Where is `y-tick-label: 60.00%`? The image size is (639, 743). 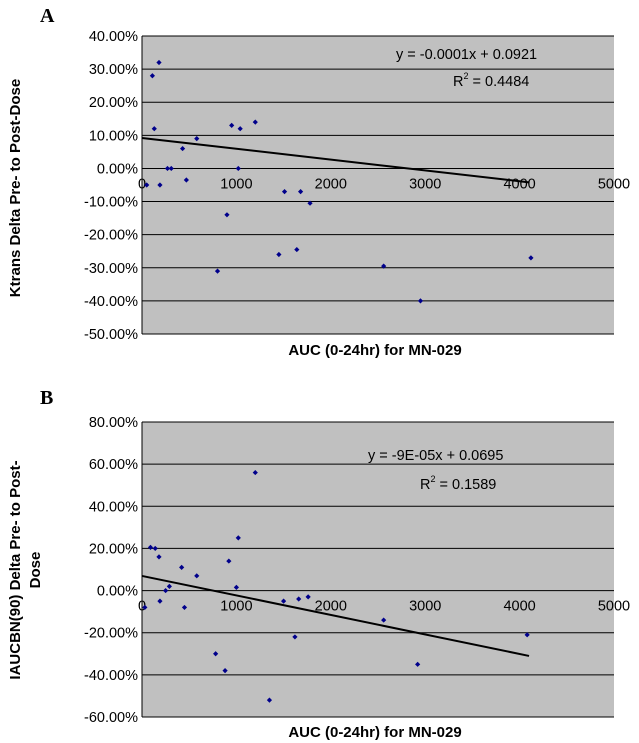 y-tick-label: 60.00% is located at coordinates (113, 465).